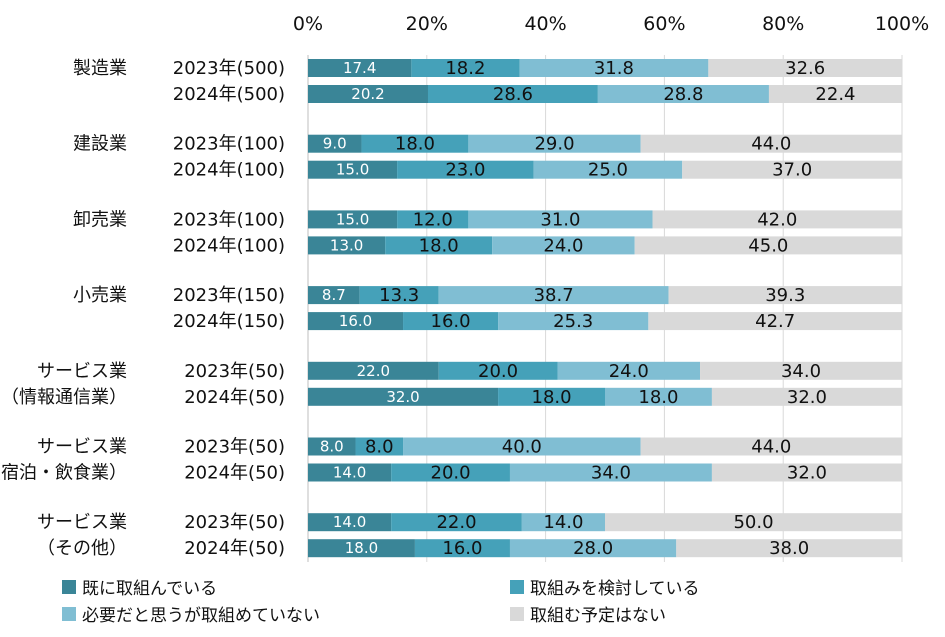 The image size is (945, 637). Describe the element at coordinates (598, 616) in the screenshot. I see `legend-label: 取組む予定はない` at that location.